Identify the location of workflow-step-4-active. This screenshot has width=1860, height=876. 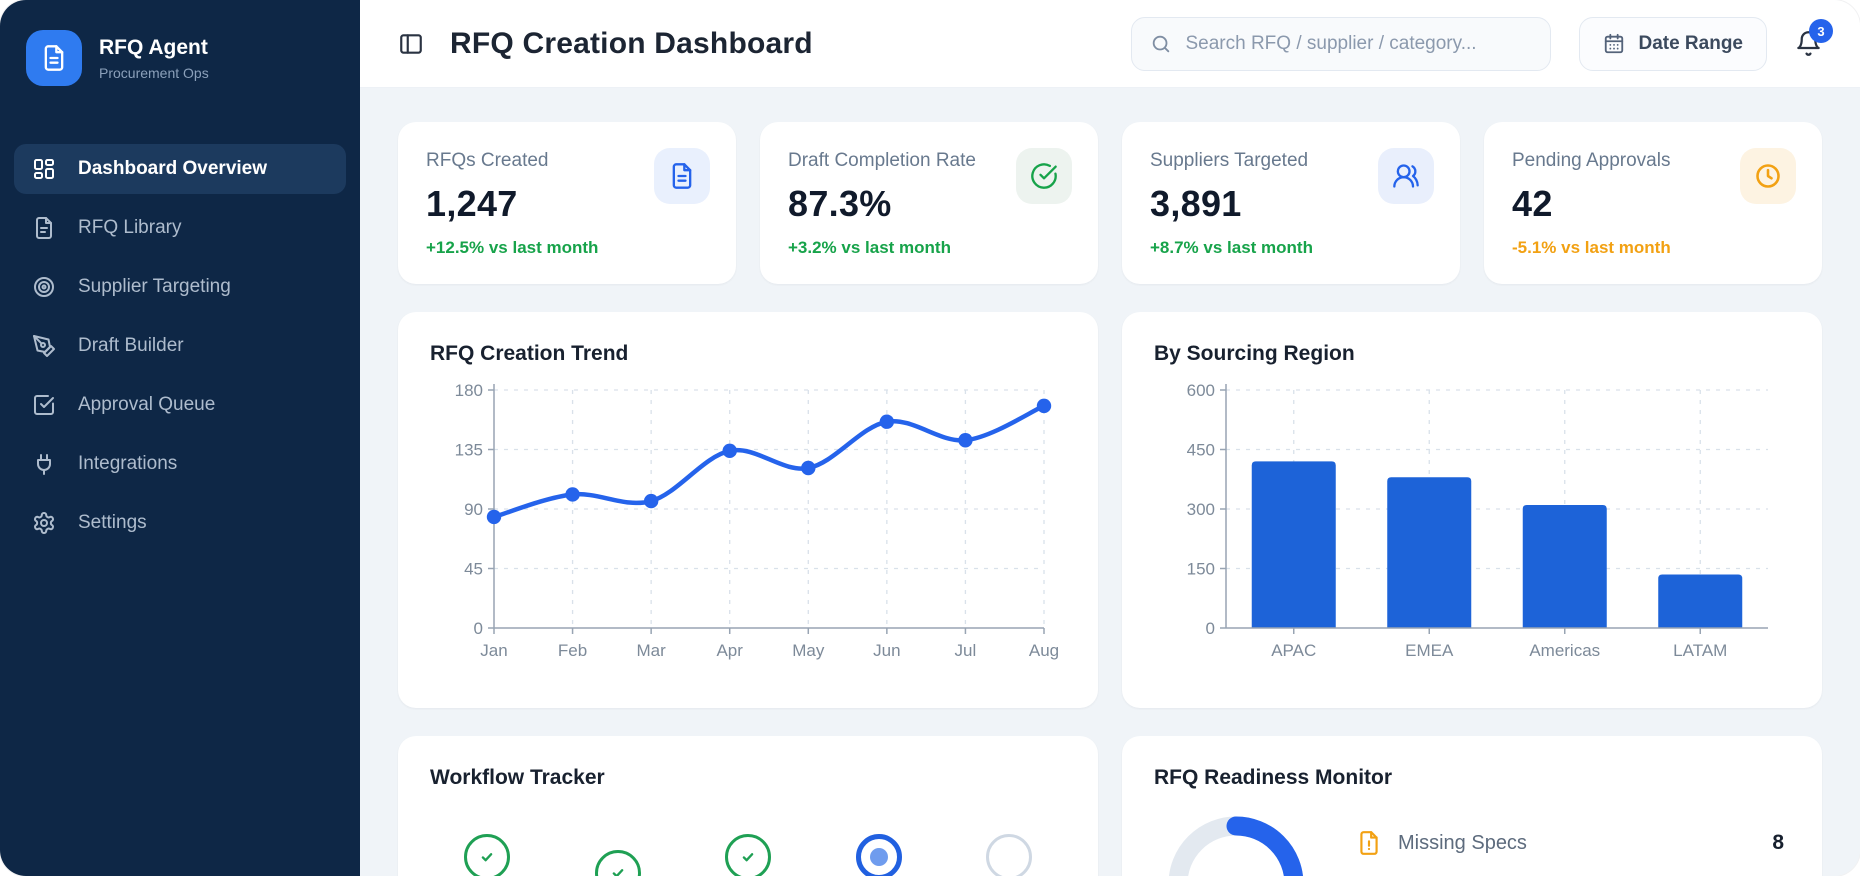
(878, 855).